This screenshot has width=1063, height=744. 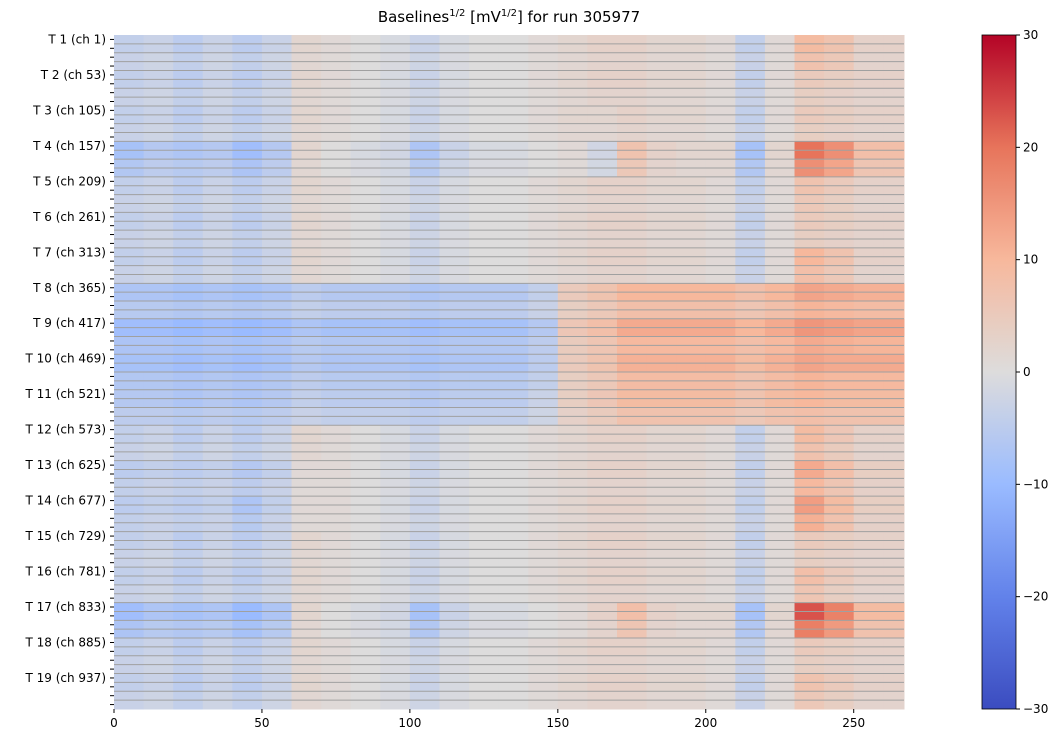 What do you see at coordinates (69, 217) in the screenshot?
I see `y-tick-label: T 6 (ch 261)` at bounding box center [69, 217].